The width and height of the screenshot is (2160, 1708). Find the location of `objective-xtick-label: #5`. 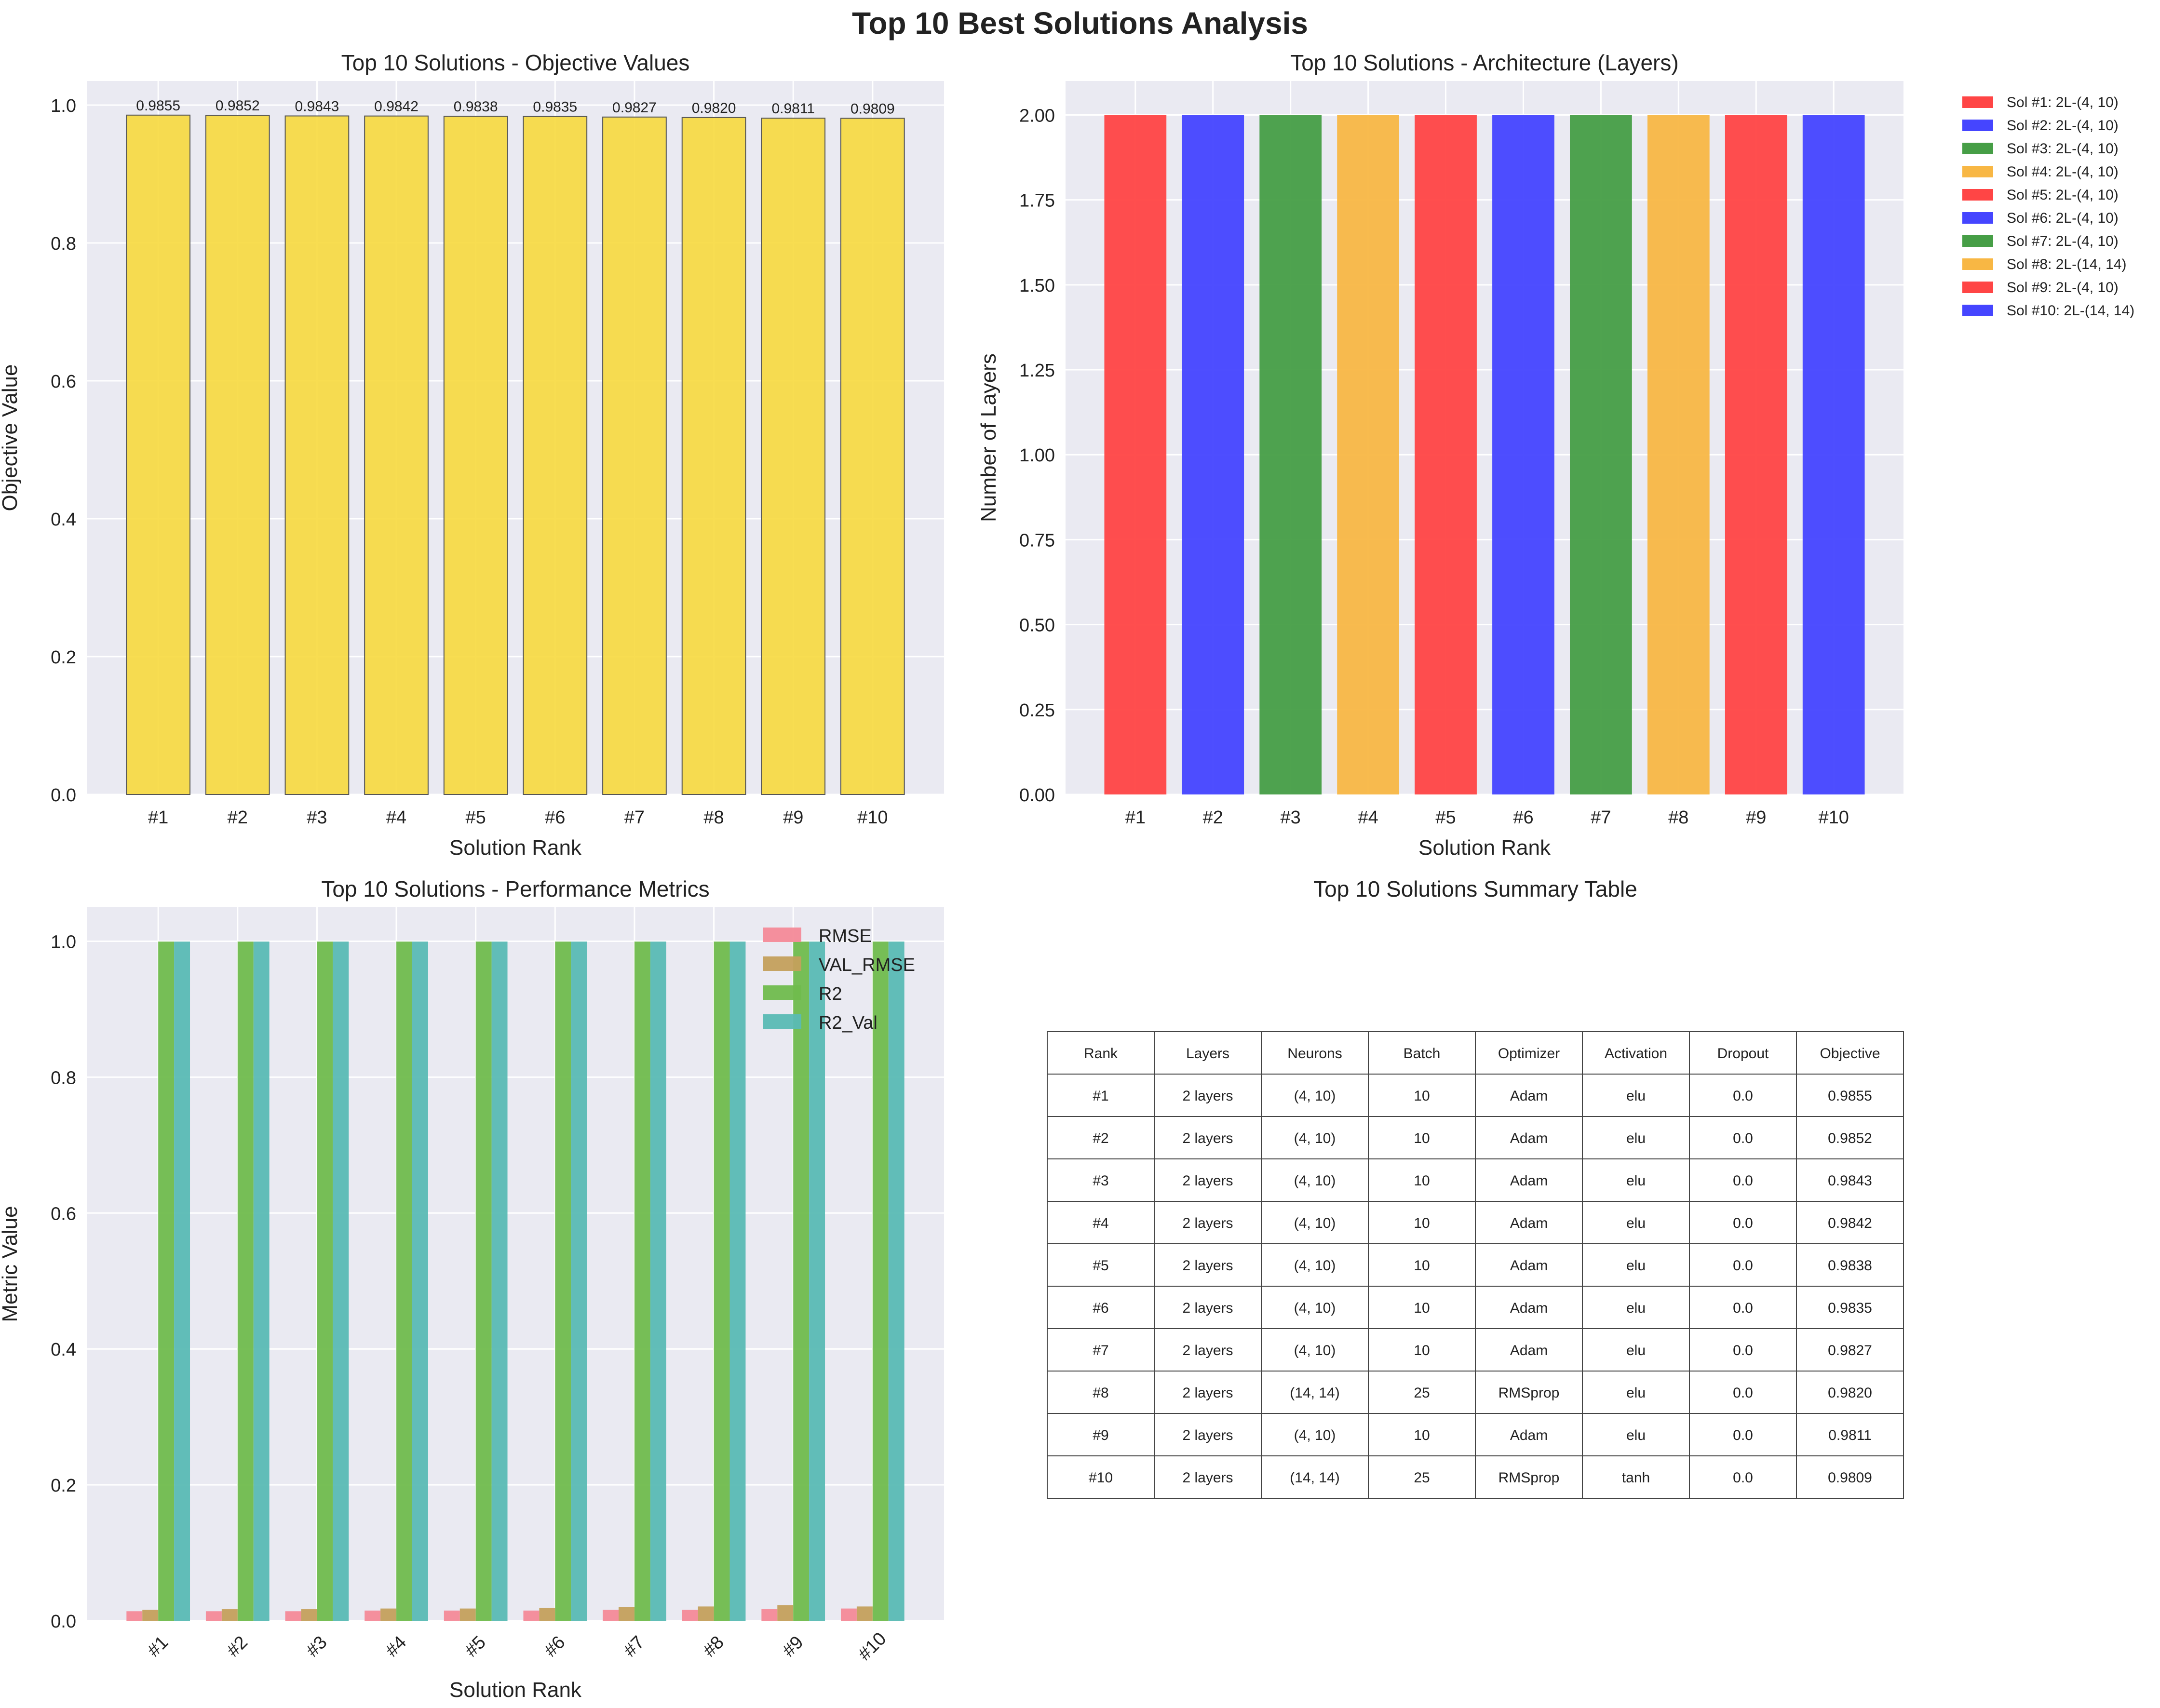

objective-xtick-label: #5 is located at coordinates (476, 817).